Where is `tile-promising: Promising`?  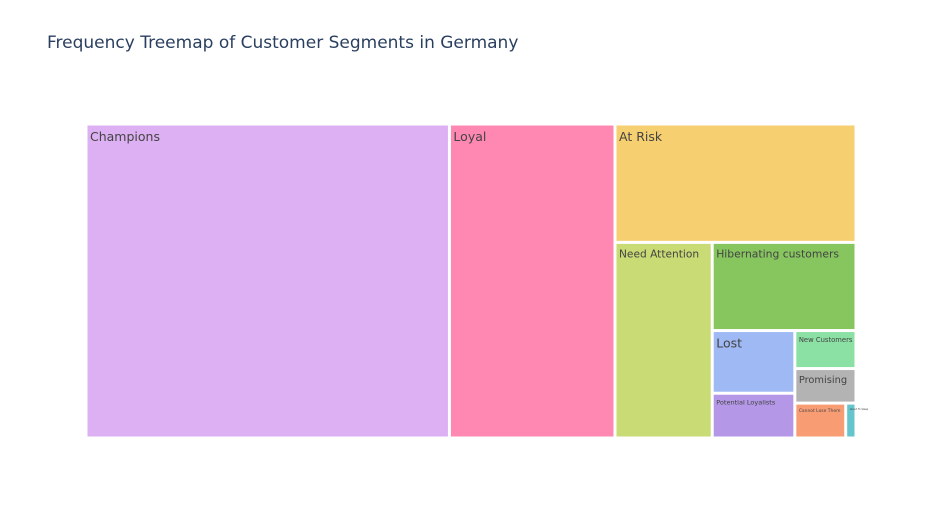
tile-promising: Promising is located at coordinates (825, 386).